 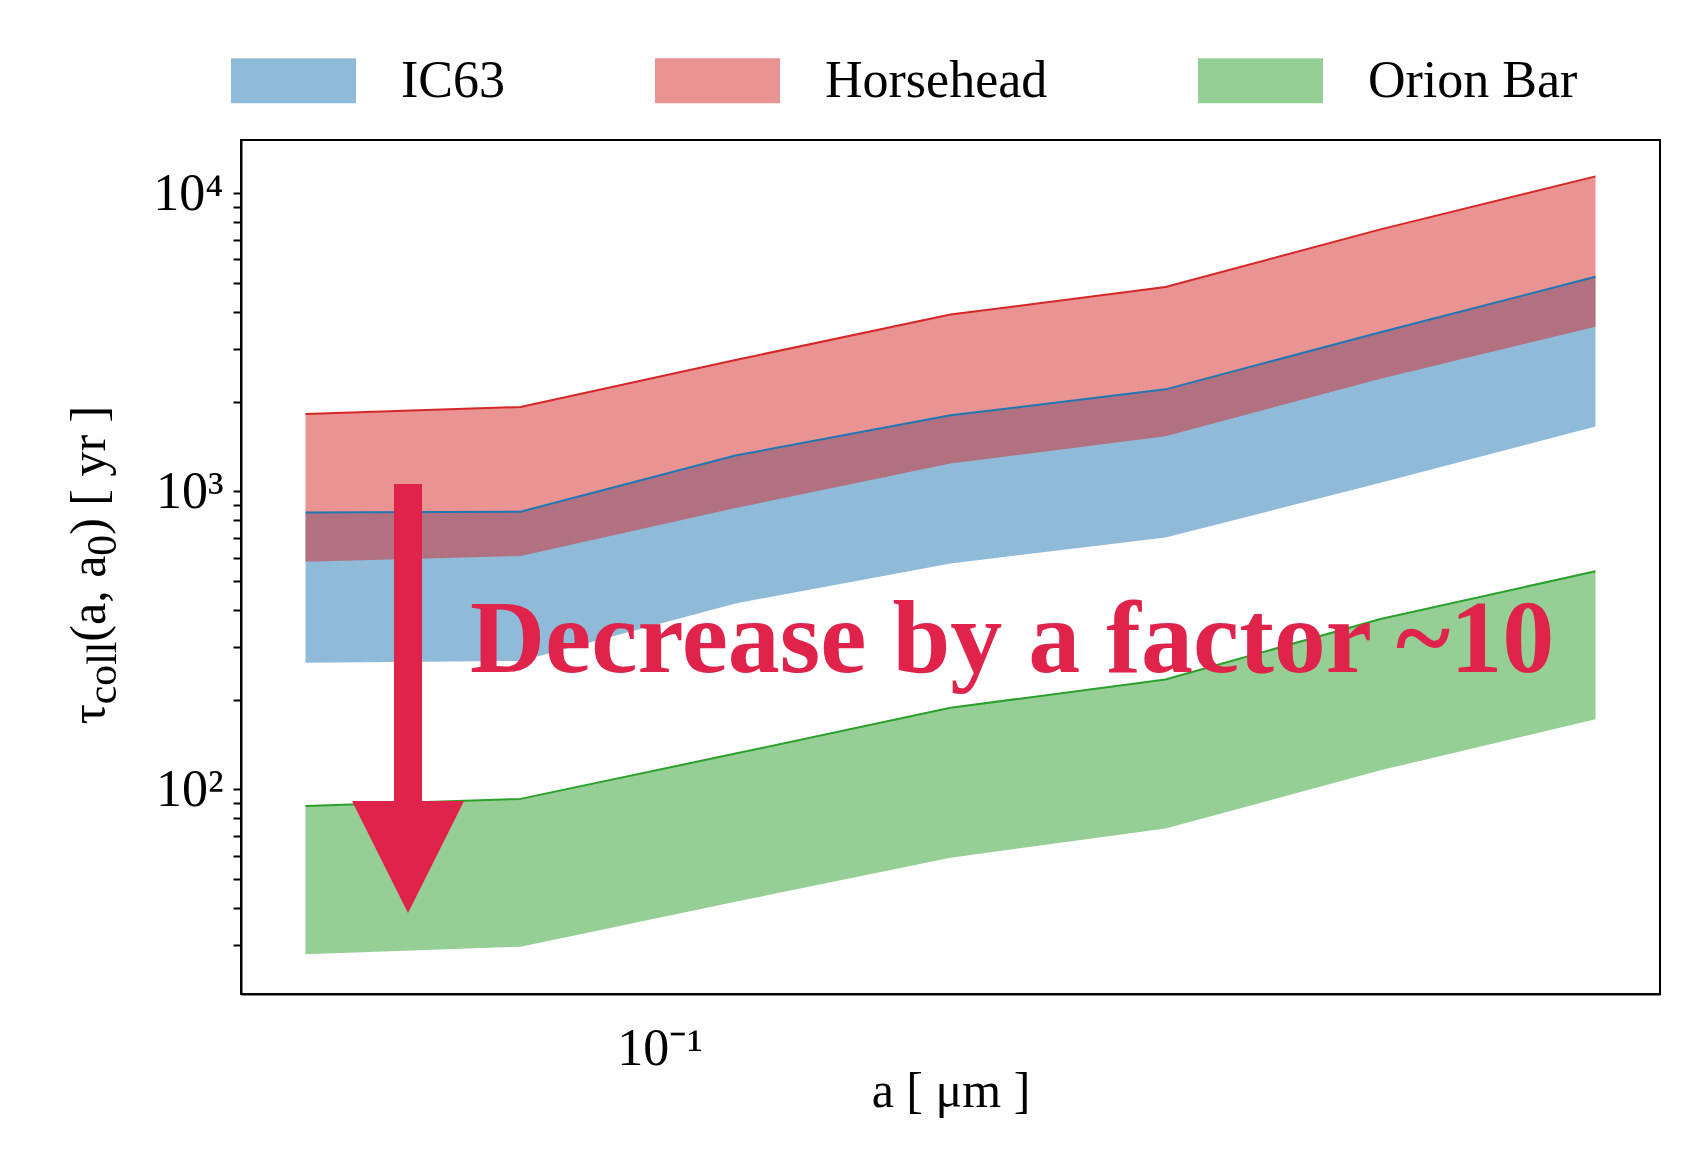 I want to click on text: 10⁻¹, so click(x=660, y=1047).